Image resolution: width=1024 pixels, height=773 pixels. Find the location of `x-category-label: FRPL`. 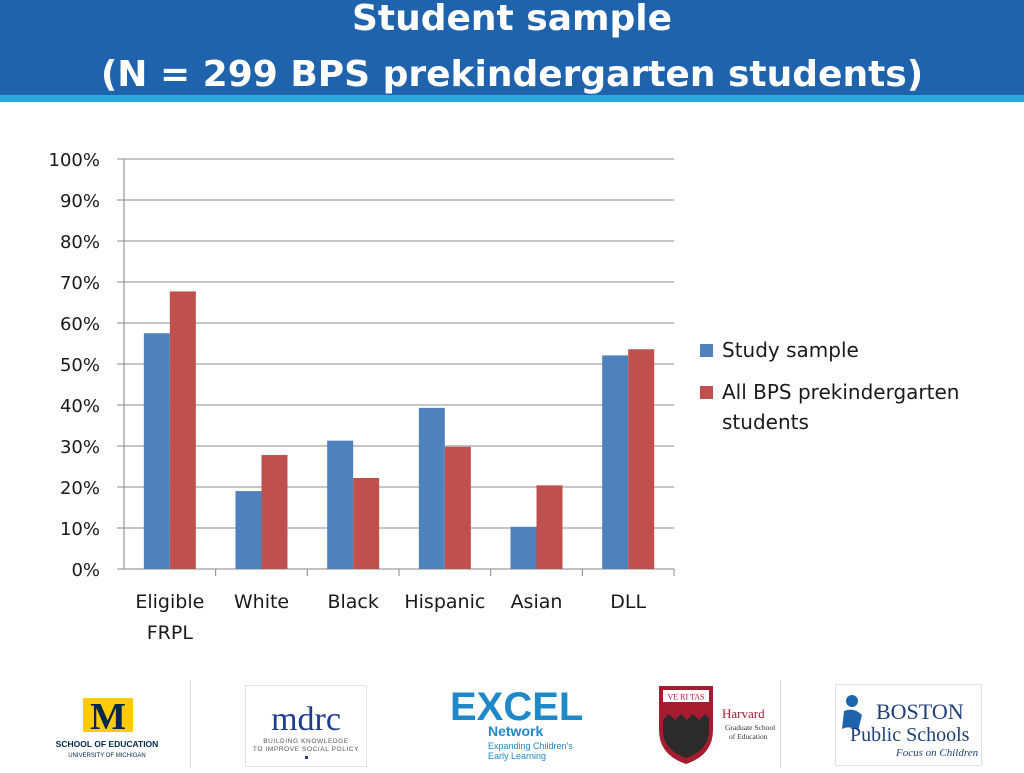

x-category-label: FRPL is located at coordinates (170, 633).